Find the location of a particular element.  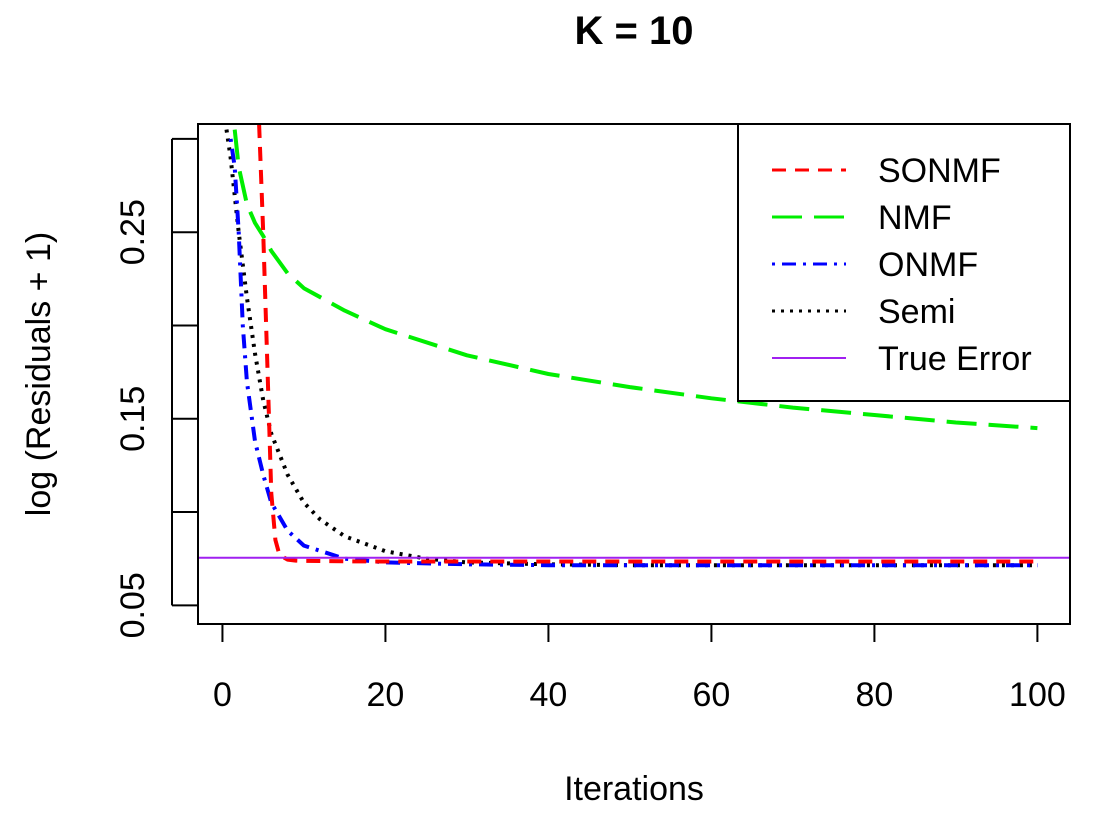

y-tick-label: 0.25 is located at coordinates (133, 232).